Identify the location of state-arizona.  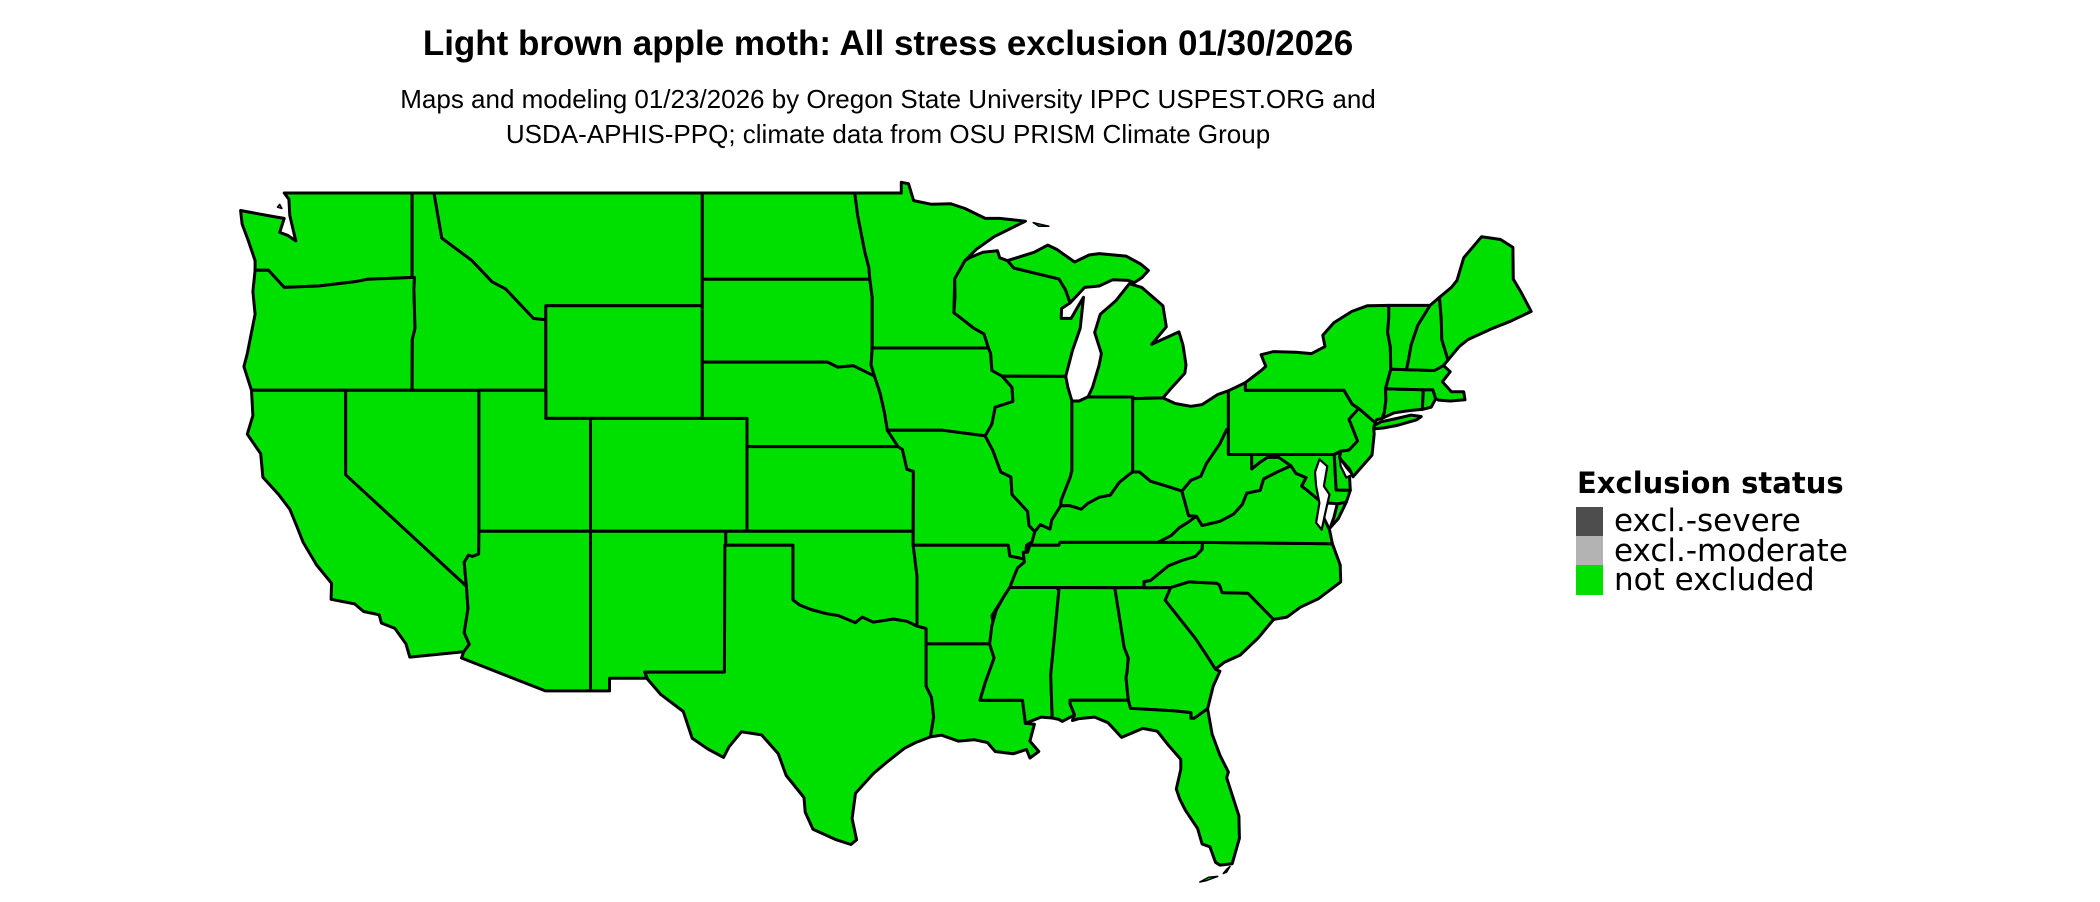
(526, 611).